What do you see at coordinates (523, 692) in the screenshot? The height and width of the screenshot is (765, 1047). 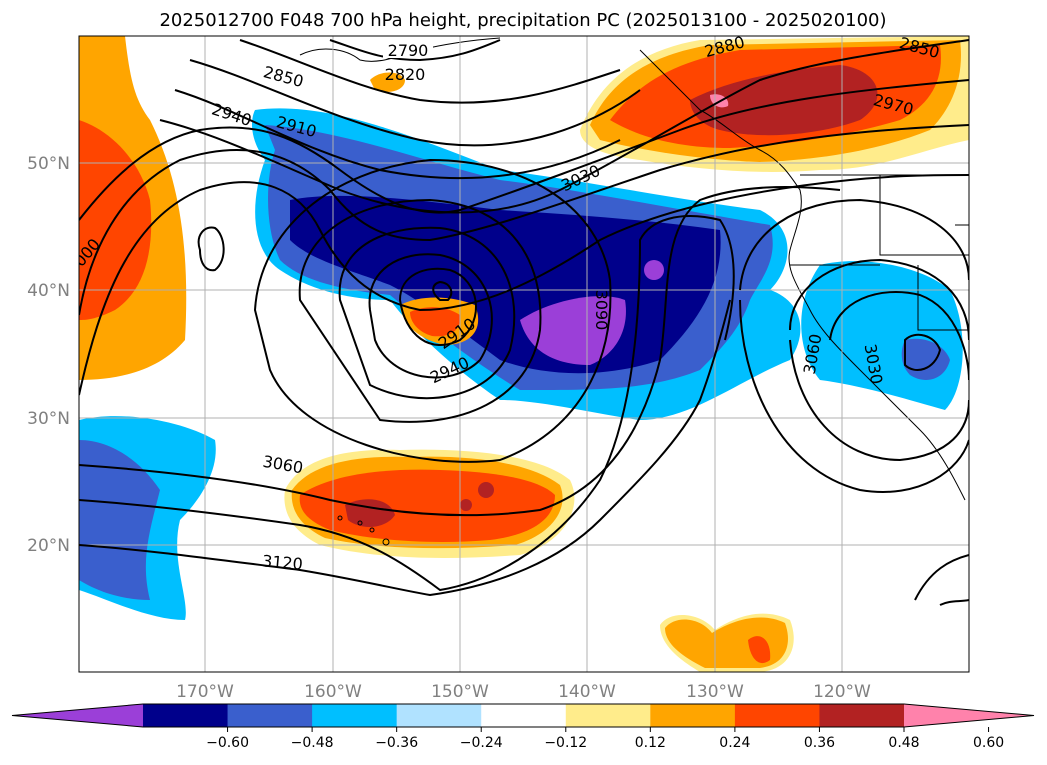 I see `lon-tick-labels: 170°W 160°W 150°W 140°W 130°W 120°W` at bounding box center [523, 692].